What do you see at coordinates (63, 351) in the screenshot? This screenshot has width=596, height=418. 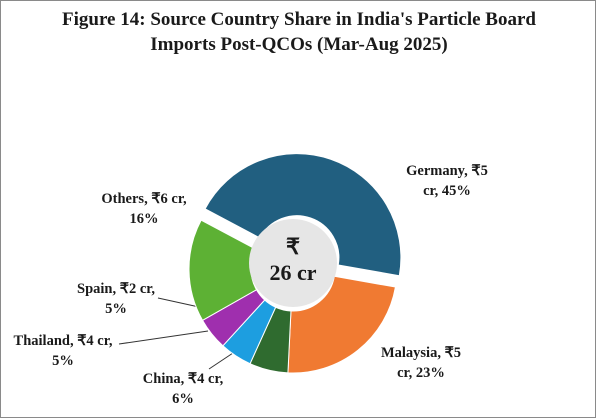 I see `data-label: Thailand, ₹4 cr, 5%` at bounding box center [63, 351].